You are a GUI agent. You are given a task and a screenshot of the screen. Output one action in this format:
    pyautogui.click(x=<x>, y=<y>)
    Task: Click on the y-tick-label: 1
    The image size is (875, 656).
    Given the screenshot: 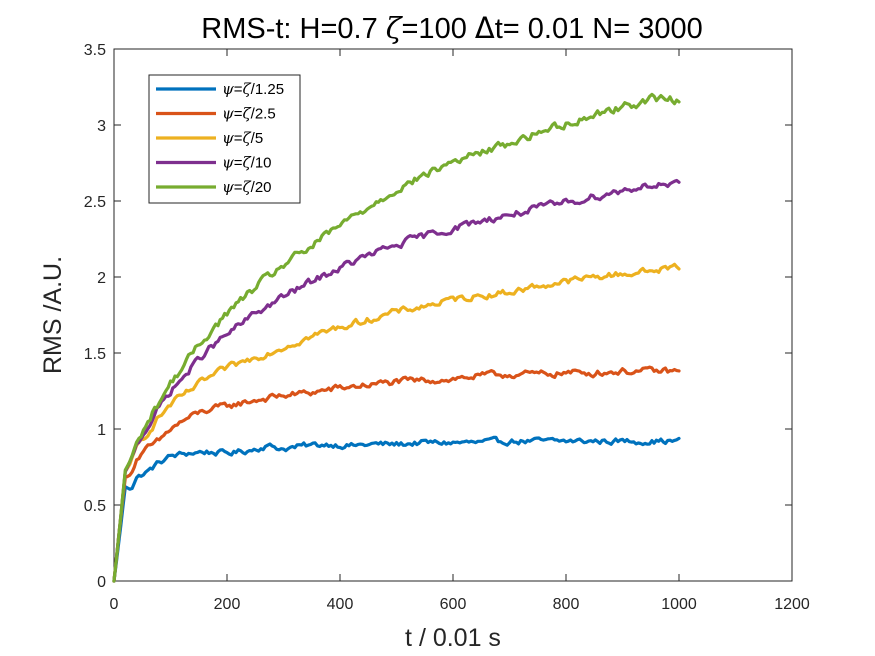 What is the action you would take?
    pyautogui.click(x=101, y=430)
    